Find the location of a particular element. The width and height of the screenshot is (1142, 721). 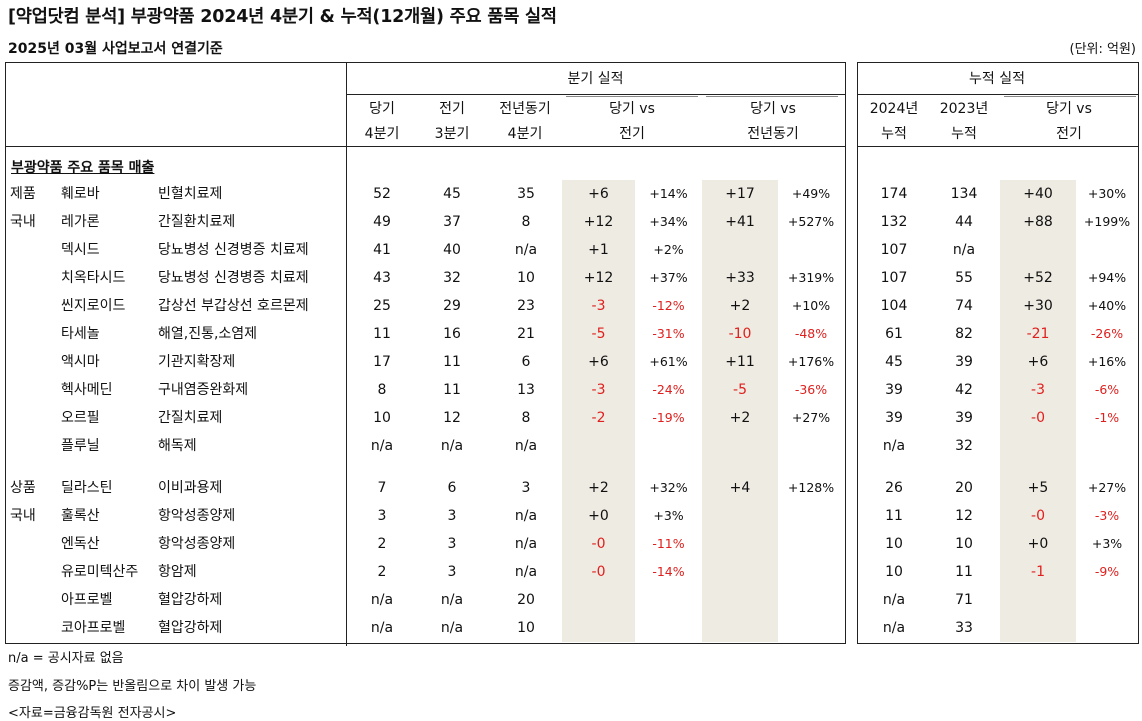

cell-d-yoy: +11 is located at coordinates (740, 362).